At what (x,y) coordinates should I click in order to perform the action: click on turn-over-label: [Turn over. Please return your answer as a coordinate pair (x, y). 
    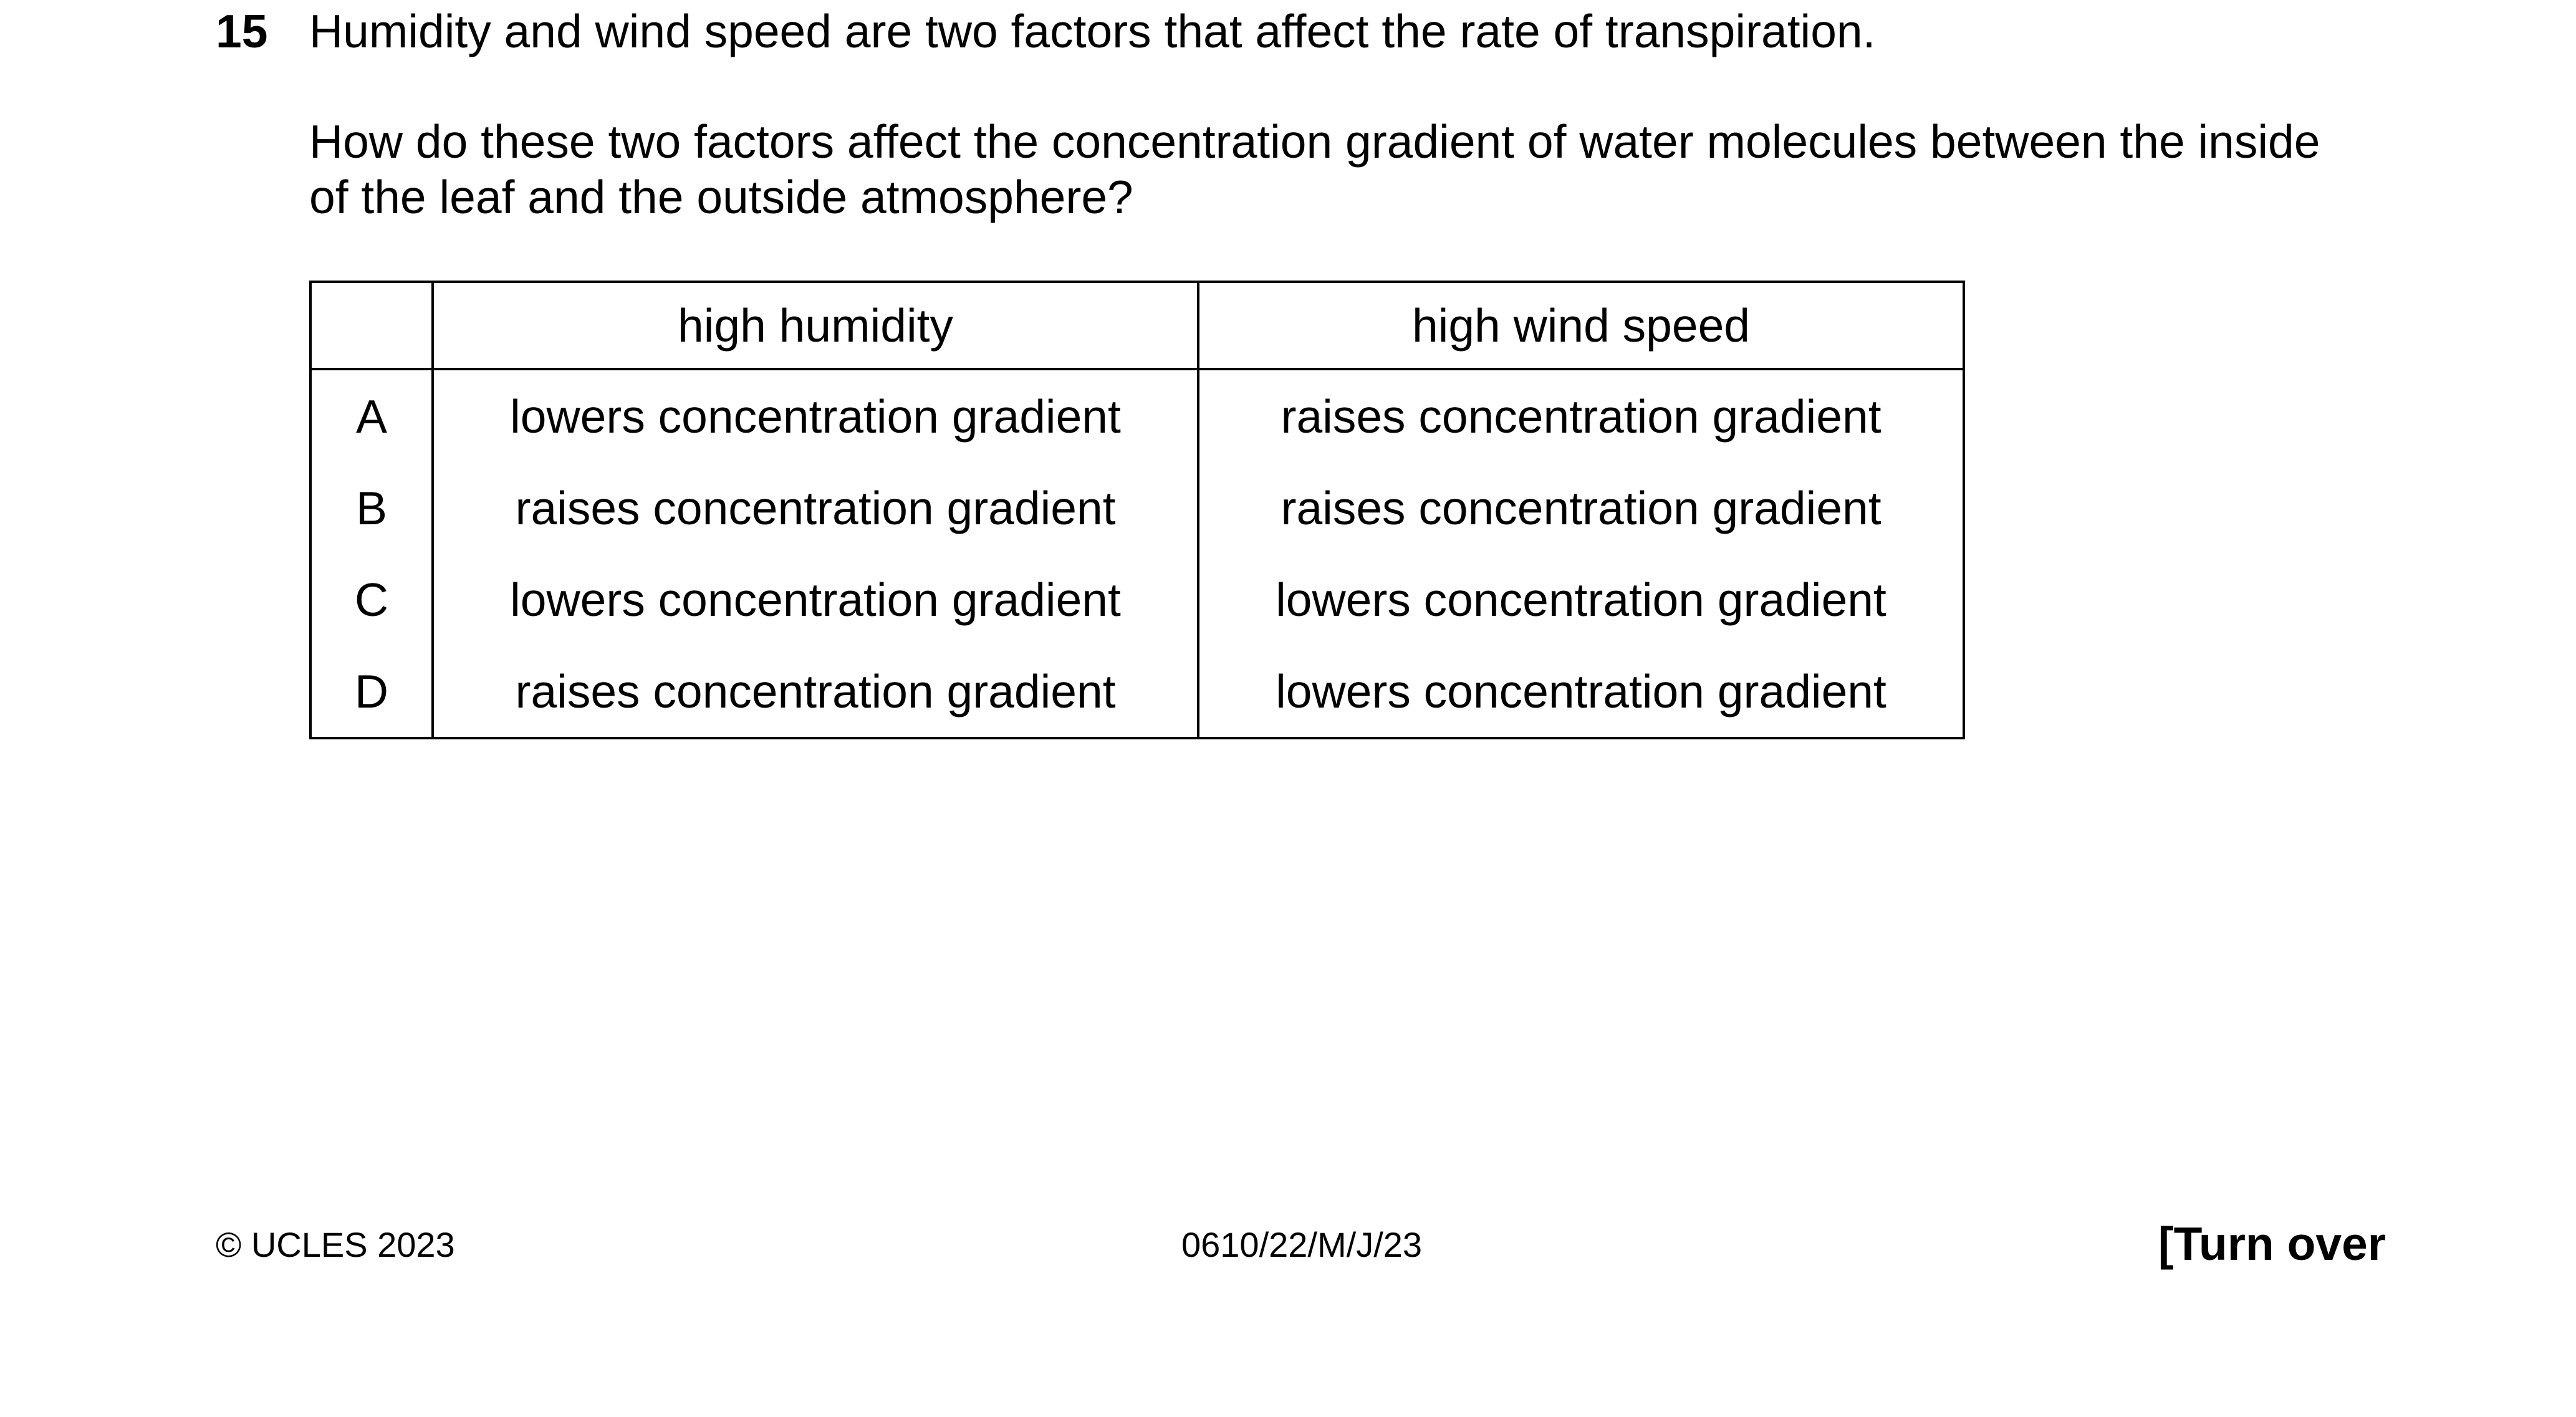
    Looking at the image, I should click on (2272, 1244).